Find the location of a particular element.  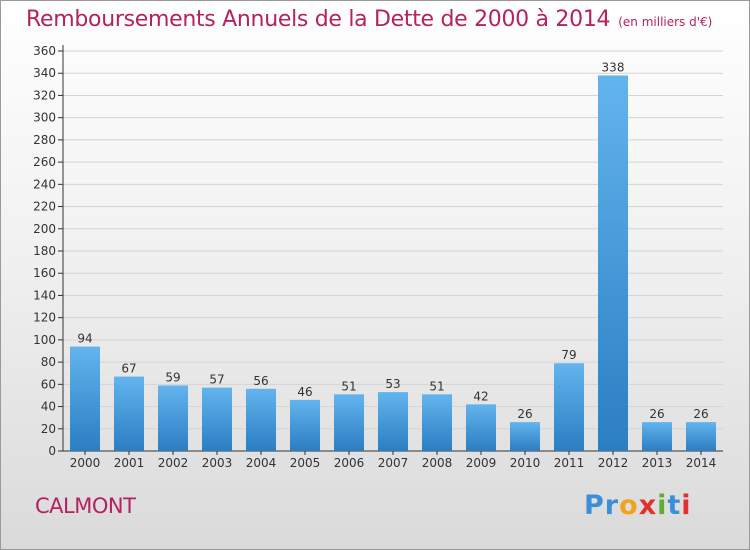

y-tick-label: 220 is located at coordinates (44, 207).